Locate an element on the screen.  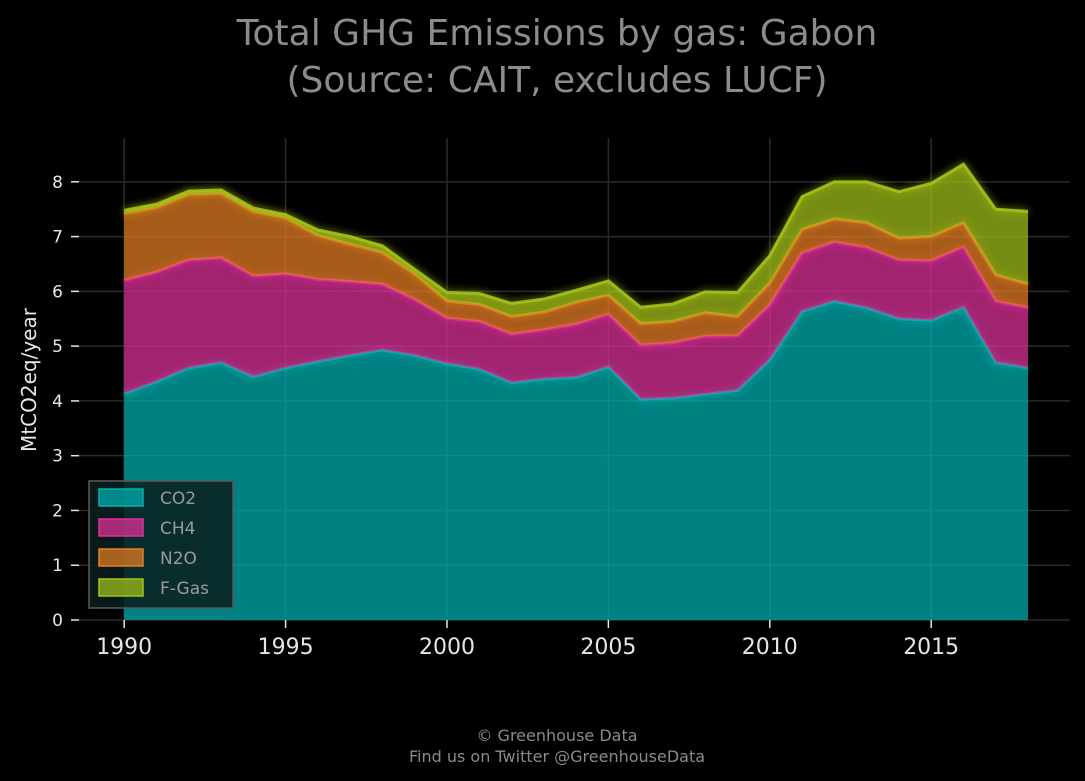
legend-swatch-f-gas is located at coordinates (121, 587).